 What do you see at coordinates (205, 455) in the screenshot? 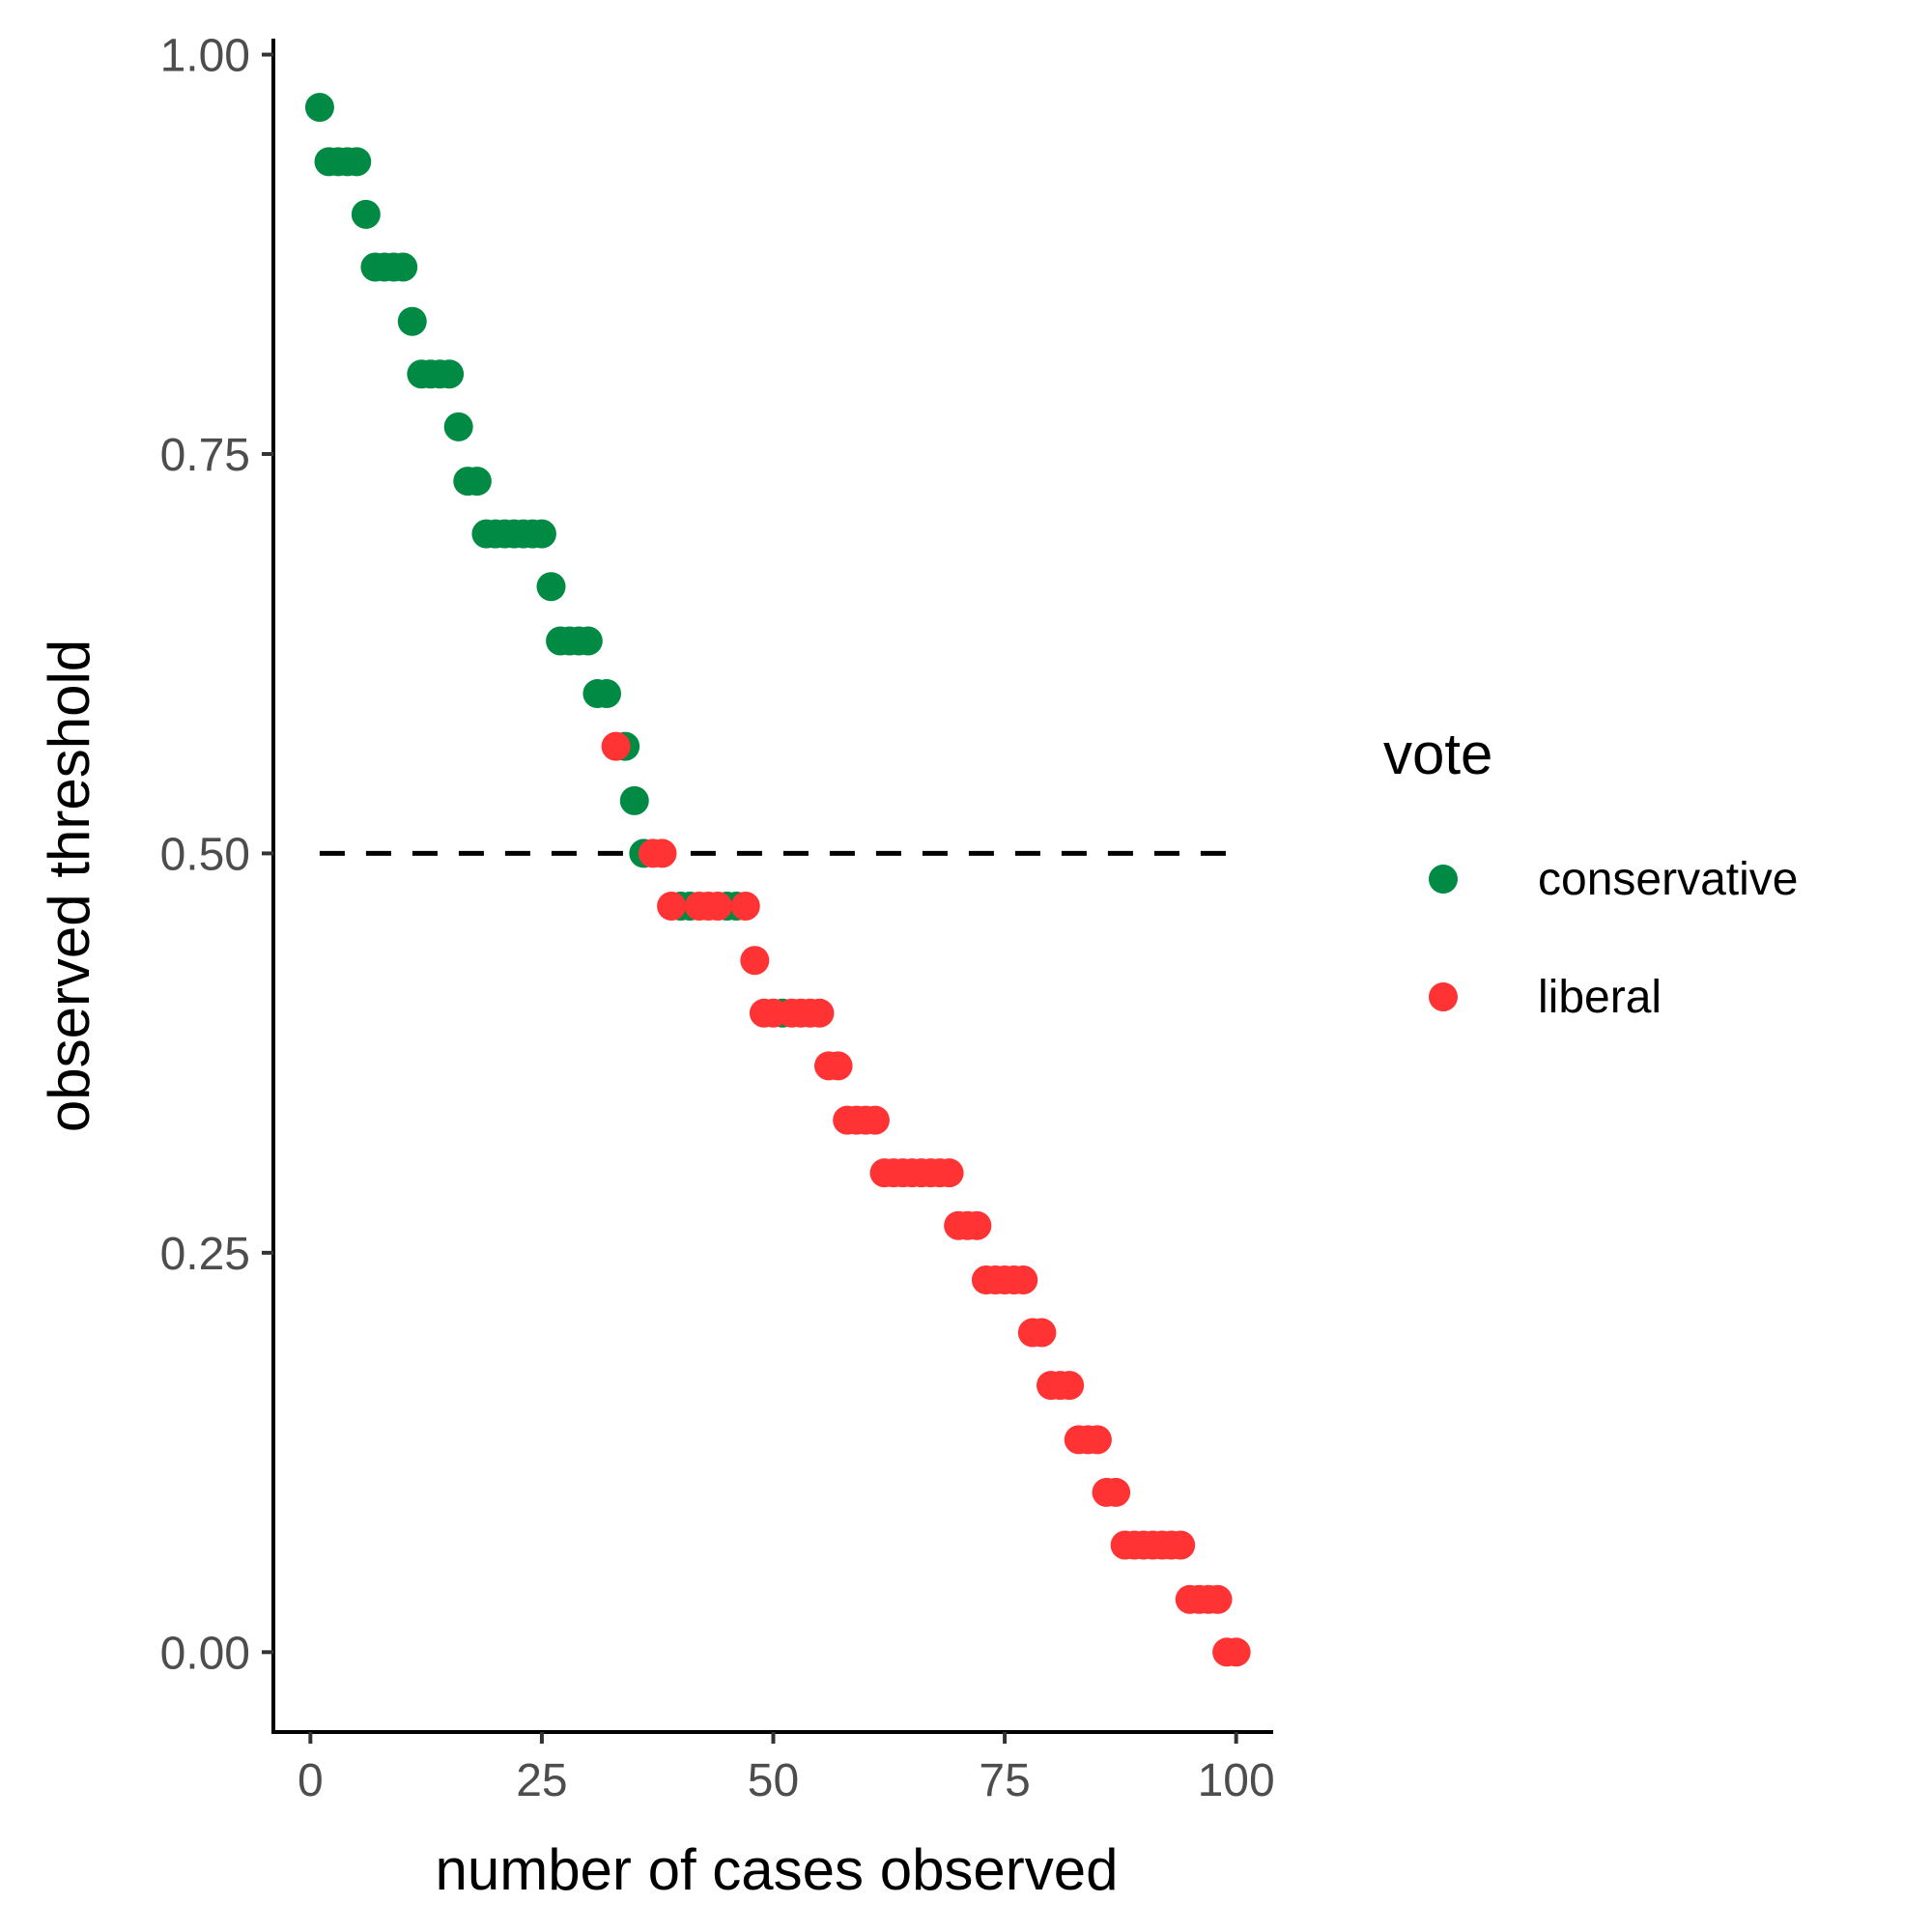
I see `y-tick-label-0.75: 0.75` at bounding box center [205, 455].